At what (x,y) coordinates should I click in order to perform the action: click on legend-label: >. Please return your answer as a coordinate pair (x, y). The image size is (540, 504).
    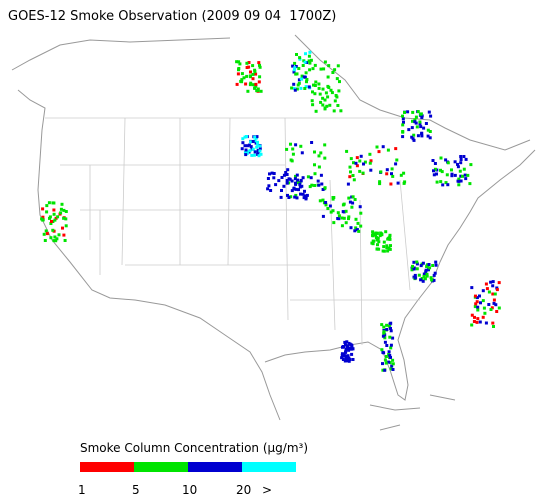
    Looking at the image, I should click on (267, 490).